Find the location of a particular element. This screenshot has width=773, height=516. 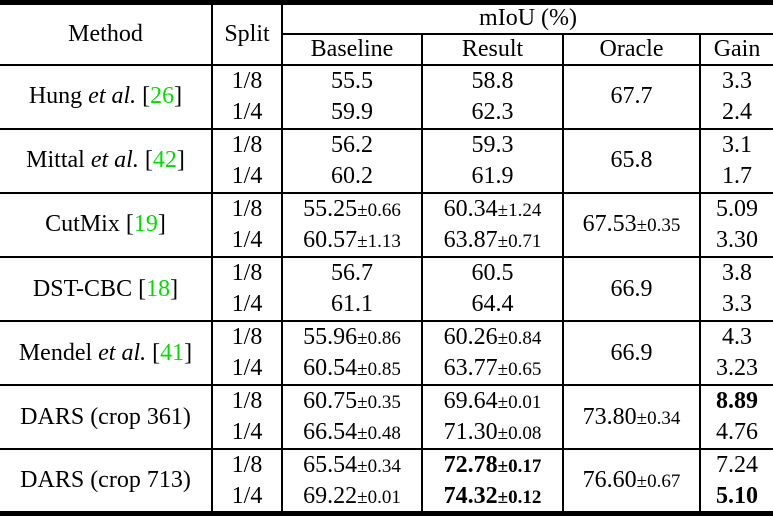

value: 67.7 is located at coordinates (631, 96).